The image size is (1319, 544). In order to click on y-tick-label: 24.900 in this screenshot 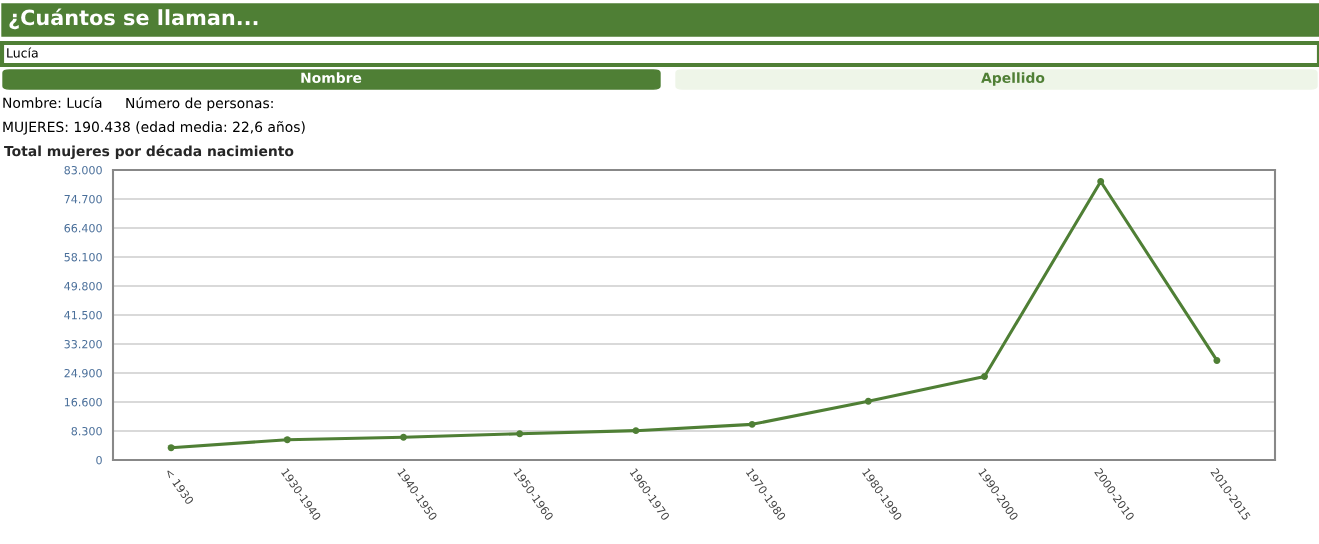, I will do `click(83, 373)`.